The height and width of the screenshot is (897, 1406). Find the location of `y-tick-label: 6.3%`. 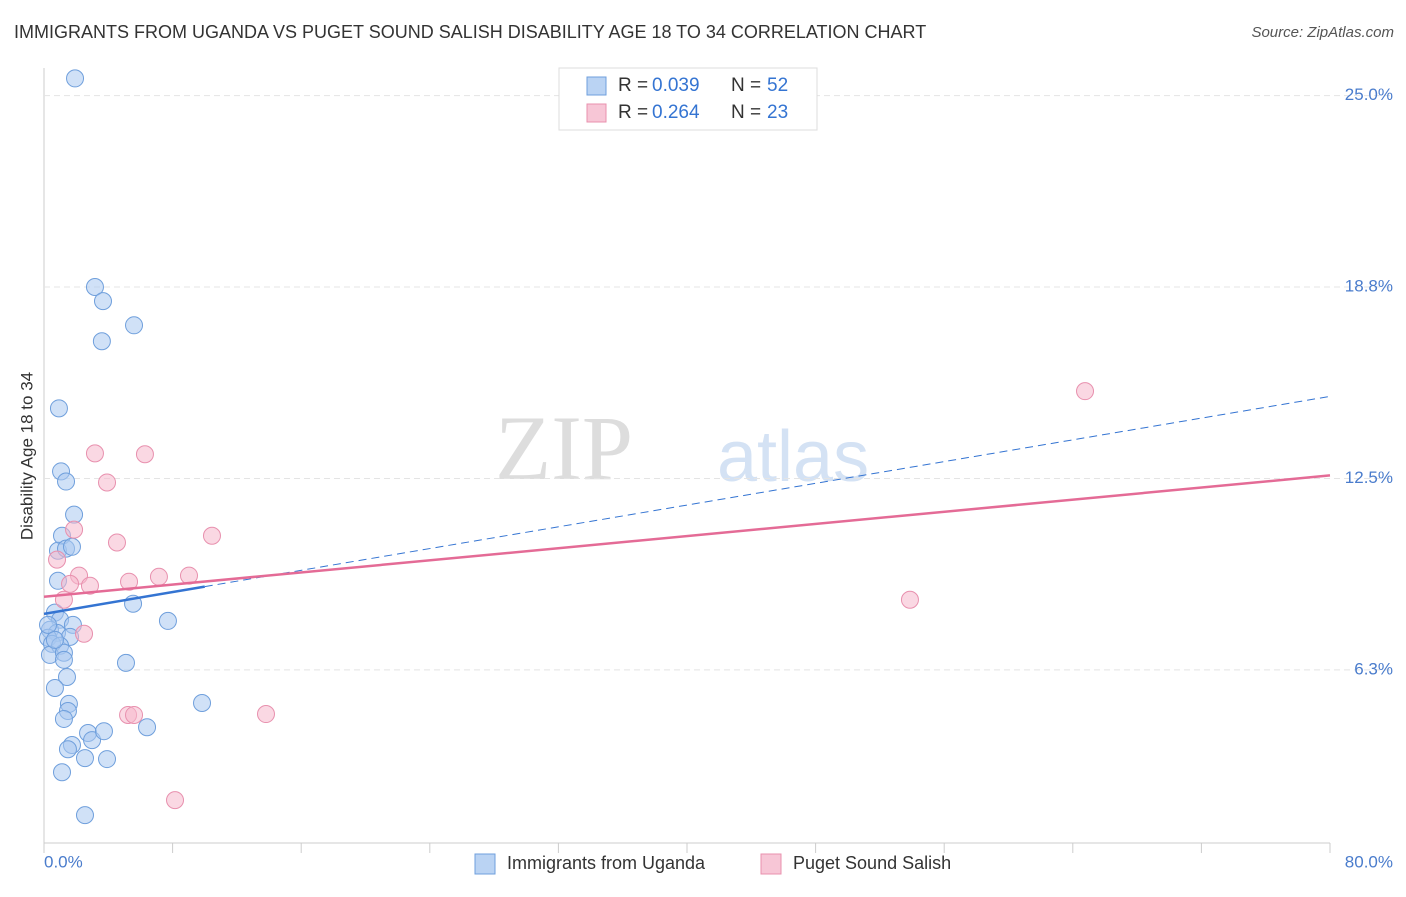

y-tick-label: 6.3% is located at coordinates (1373, 668).